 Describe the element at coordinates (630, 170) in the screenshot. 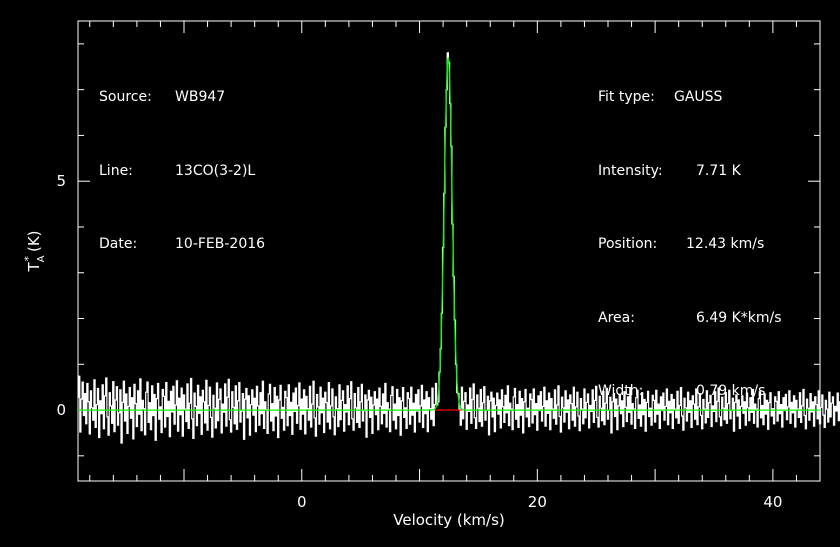

I see `fit-intensity-key: Intensity:` at that location.